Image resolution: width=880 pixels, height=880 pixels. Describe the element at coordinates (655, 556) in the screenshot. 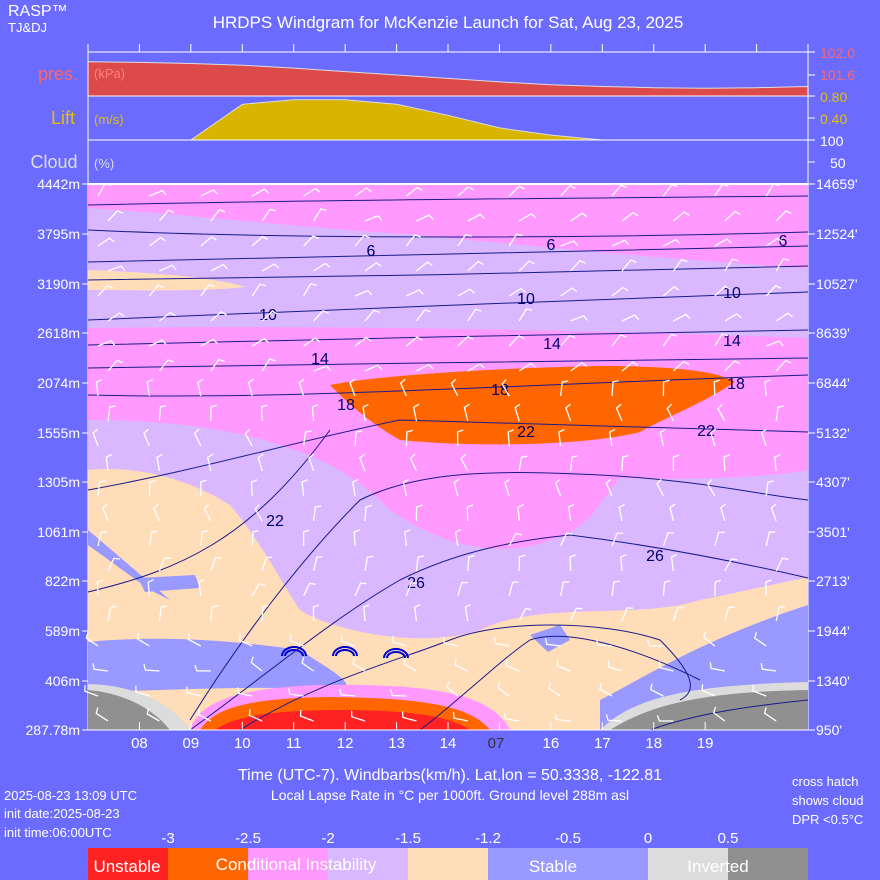

I see `contour-label: 26` at that location.